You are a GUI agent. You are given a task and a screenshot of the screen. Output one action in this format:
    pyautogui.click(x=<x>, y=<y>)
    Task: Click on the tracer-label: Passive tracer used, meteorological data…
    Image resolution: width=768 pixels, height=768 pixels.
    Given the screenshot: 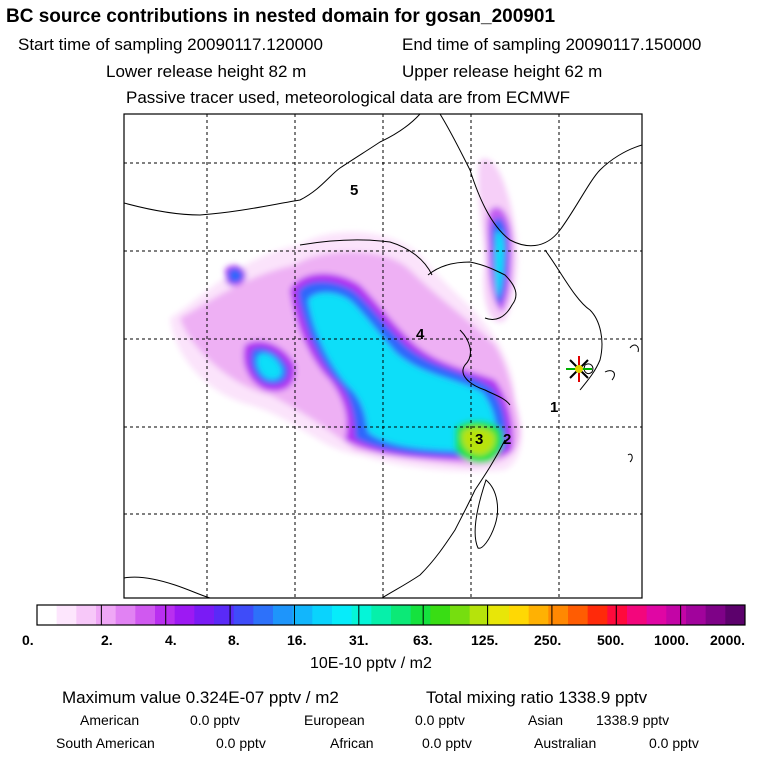 What is the action you would take?
    pyautogui.click(x=348, y=97)
    